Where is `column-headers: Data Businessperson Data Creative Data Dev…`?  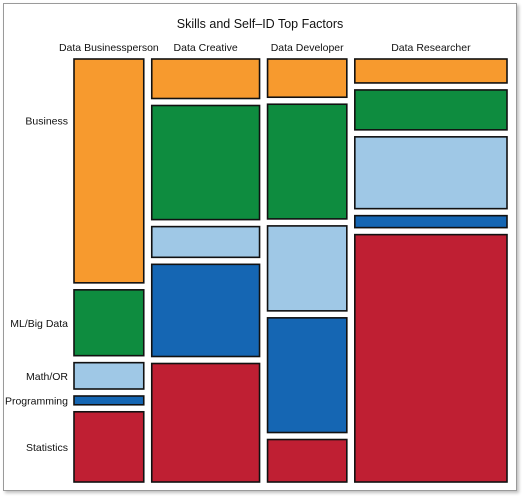 column-headers: Data Businessperson Data Creative Data Dev… is located at coordinates (265, 48).